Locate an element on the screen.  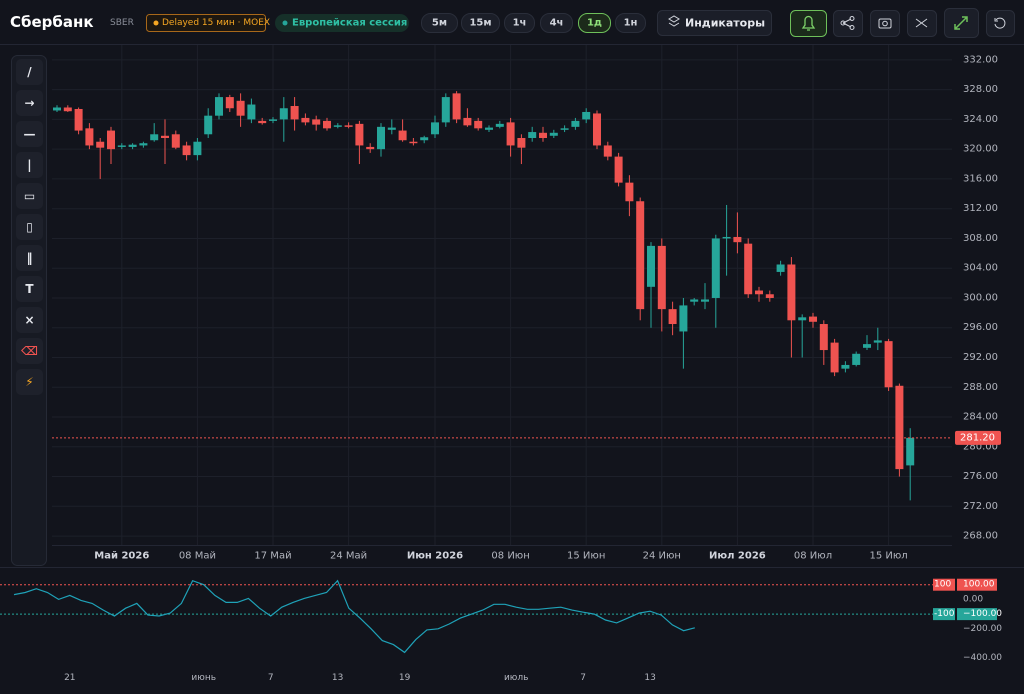
interval-label: 15м is located at coordinates (480, 23).